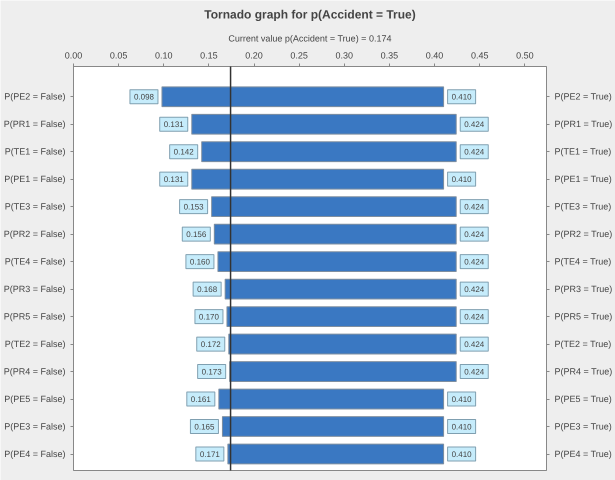  Describe the element at coordinates (35, 124) in the screenshot. I see `y-tick-label: P(PR1 = False)` at that location.